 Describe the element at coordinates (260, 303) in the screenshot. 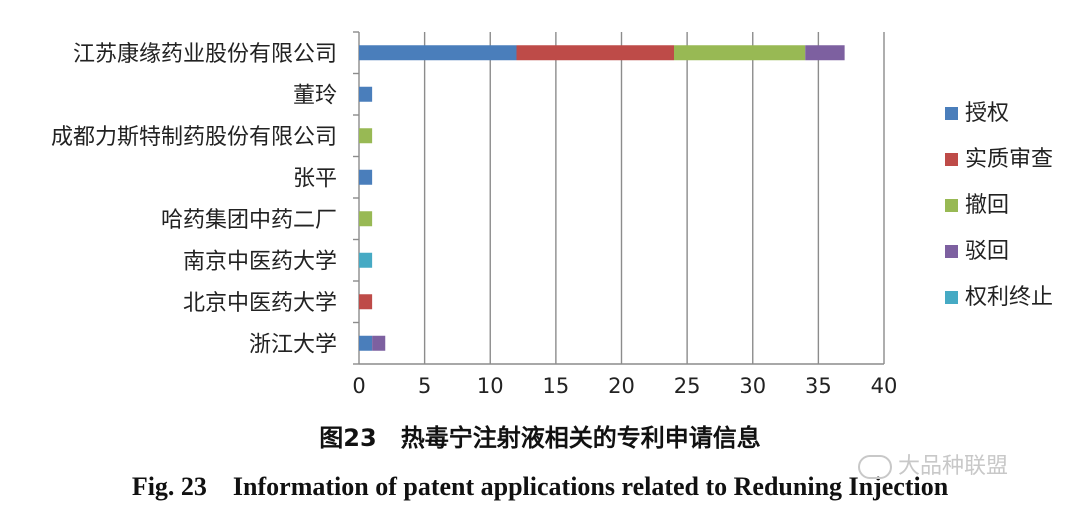

I see `category-label: 北京中医药大学` at that location.